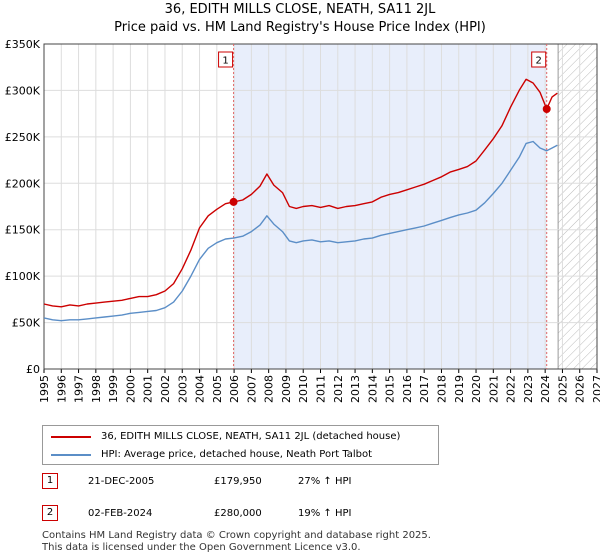  What do you see at coordinates (23, 90) in the screenshot?
I see `y-tick-label: £300K` at bounding box center [23, 90].